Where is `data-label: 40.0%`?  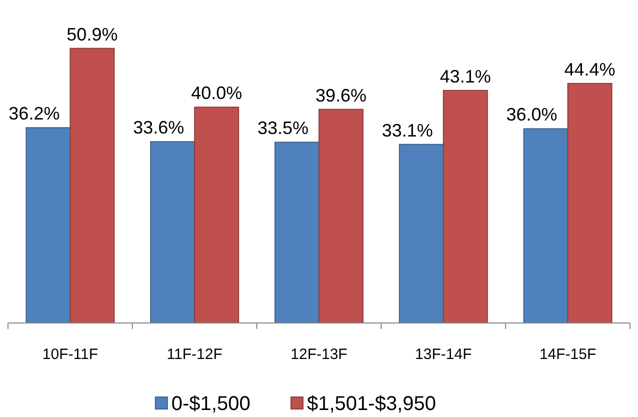
data-label: 40.0% is located at coordinates (216, 93).